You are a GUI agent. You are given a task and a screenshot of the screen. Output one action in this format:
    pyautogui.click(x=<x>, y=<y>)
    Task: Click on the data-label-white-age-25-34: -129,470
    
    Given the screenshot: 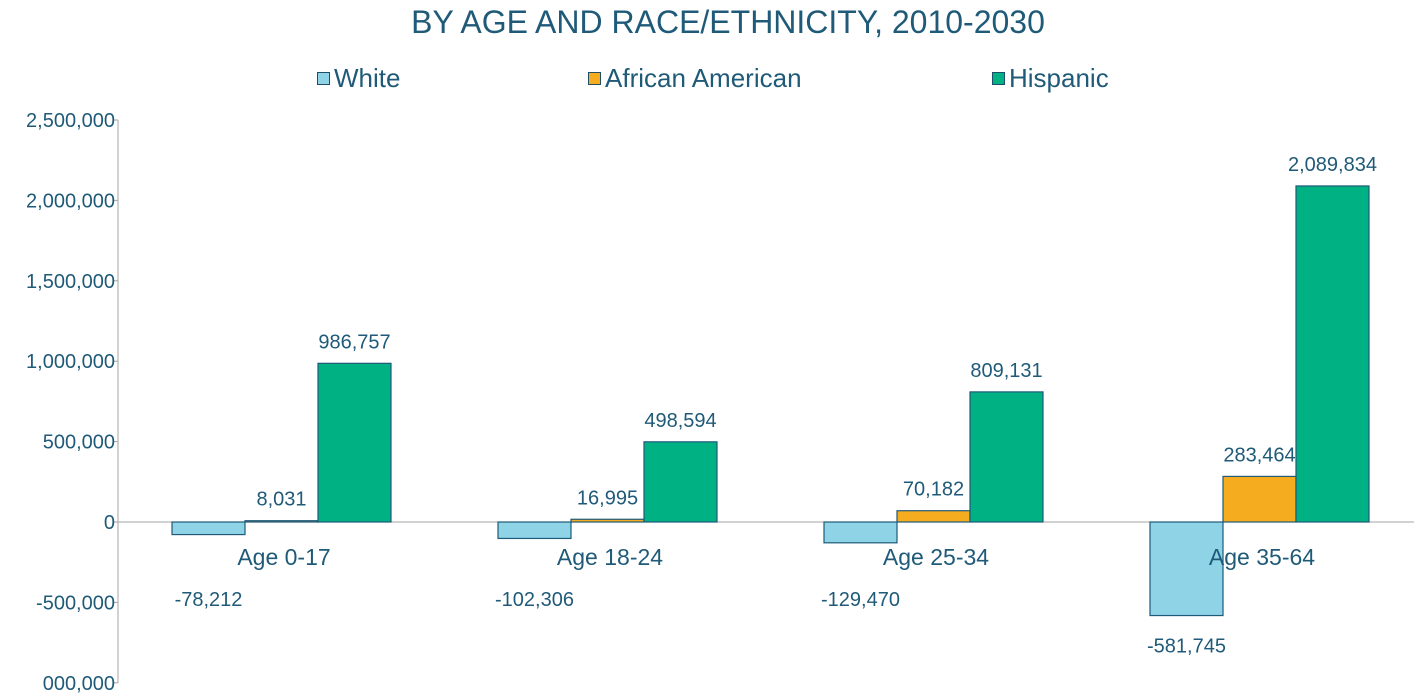 What is the action you would take?
    pyautogui.click(x=860, y=600)
    